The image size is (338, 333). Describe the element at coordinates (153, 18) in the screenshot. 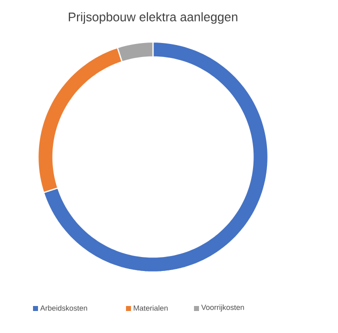

I see `chart-title: Prijsopbouw elektra aanleggen` at that location.